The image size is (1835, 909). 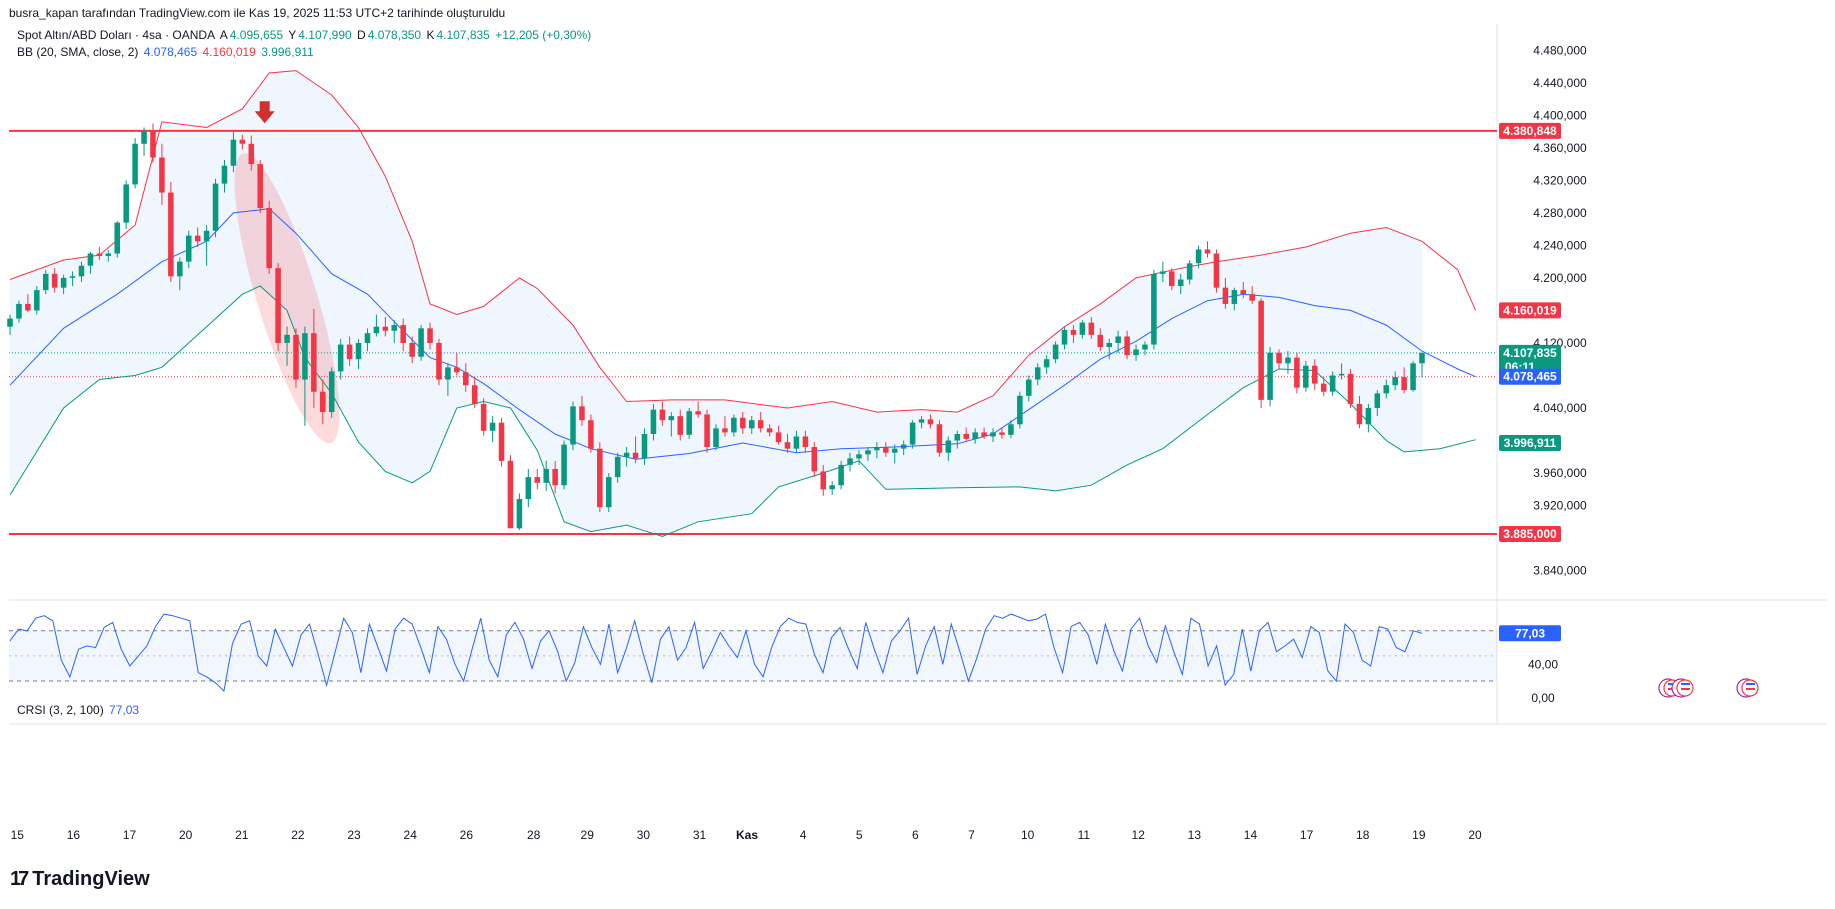 I want to click on price-tag-label: 3.885,000, so click(x=1530, y=534).